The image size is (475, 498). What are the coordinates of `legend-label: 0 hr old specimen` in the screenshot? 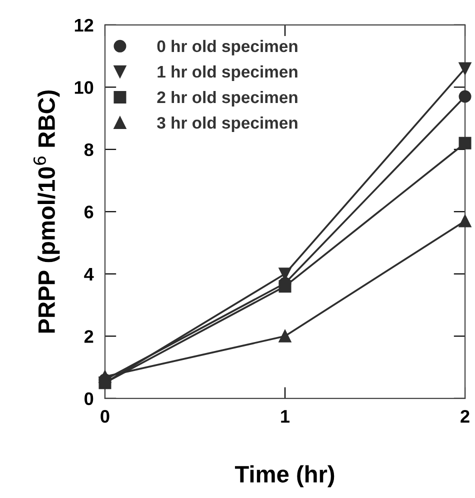 It's located at (227, 48).